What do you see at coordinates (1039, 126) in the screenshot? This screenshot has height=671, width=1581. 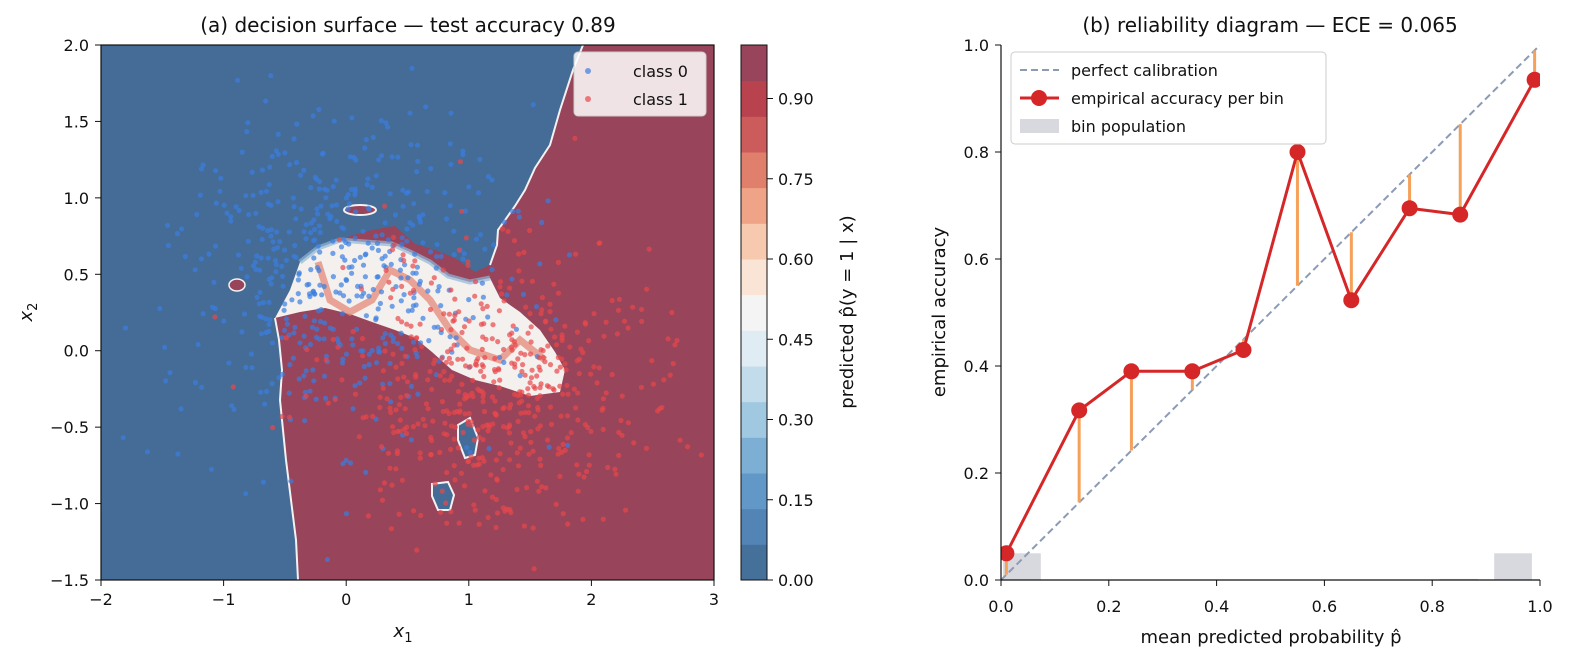 I see `legend-bin-swatch` at bounding box center [1039, 126].